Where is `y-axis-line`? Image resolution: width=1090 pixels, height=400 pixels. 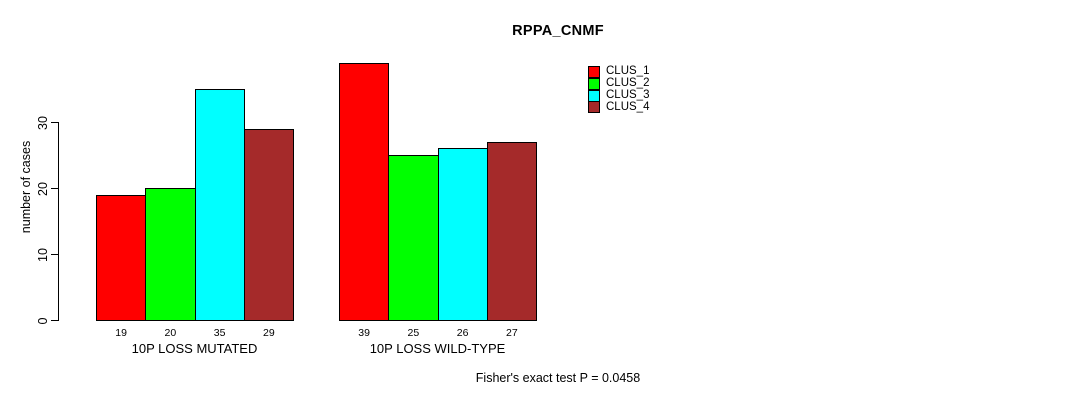
y-axis-line is located at coordinates (58, 221).